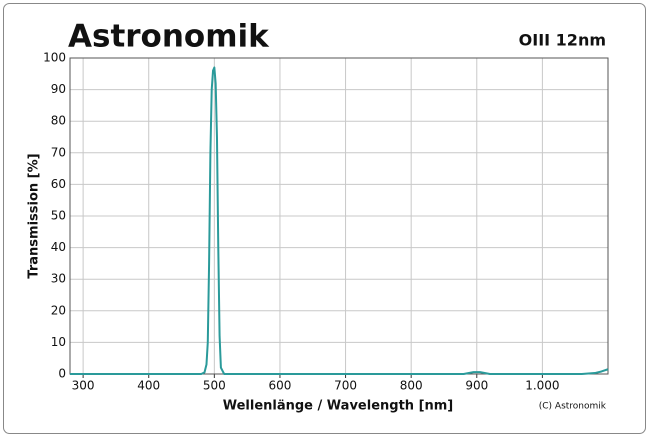 This screenshot has height=442, width=650. What do you see at coordinates (169, 37) in the screenshot?
I see `logo: Astronomik` at bounding box center [169, 37].